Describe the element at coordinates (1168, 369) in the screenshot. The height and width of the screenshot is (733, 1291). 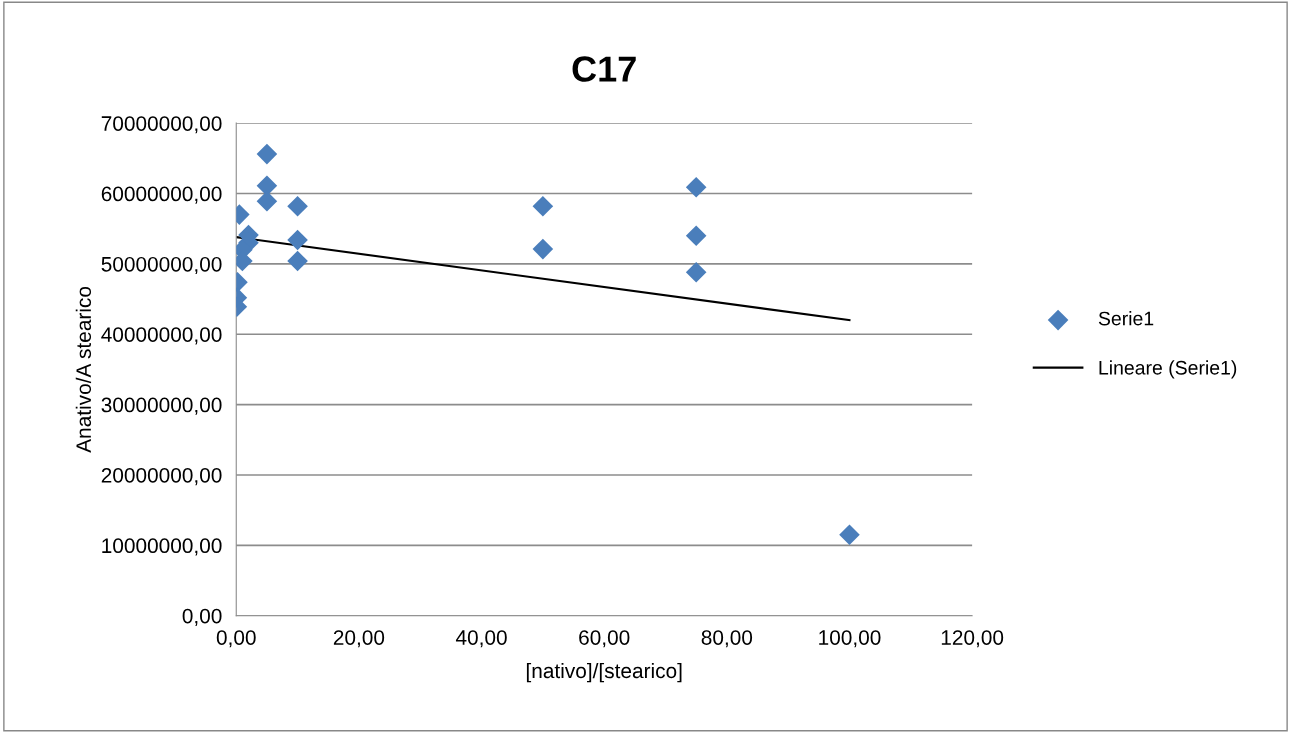
I see `legend-label: Lineare (Serie1)` at that location.